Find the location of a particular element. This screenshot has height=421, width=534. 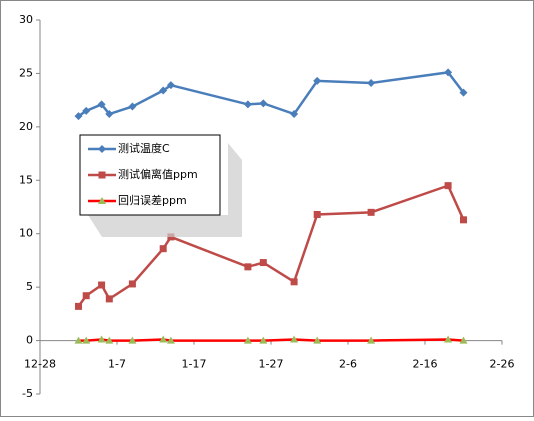

y-tick-label: -5 is located at coordinates (27, 393).